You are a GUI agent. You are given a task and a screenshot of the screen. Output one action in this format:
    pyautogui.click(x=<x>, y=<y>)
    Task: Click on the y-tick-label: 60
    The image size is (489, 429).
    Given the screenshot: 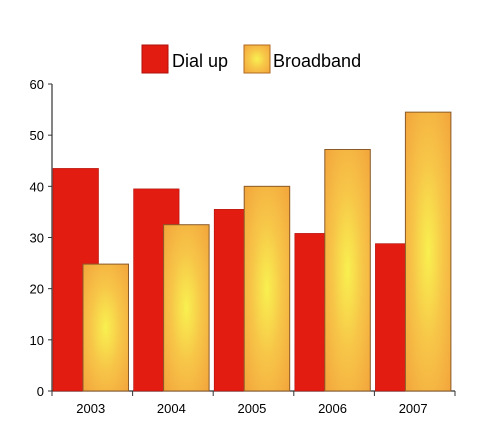 What is the action you would take?
    pyautogui.click(x=37, y=84)
    